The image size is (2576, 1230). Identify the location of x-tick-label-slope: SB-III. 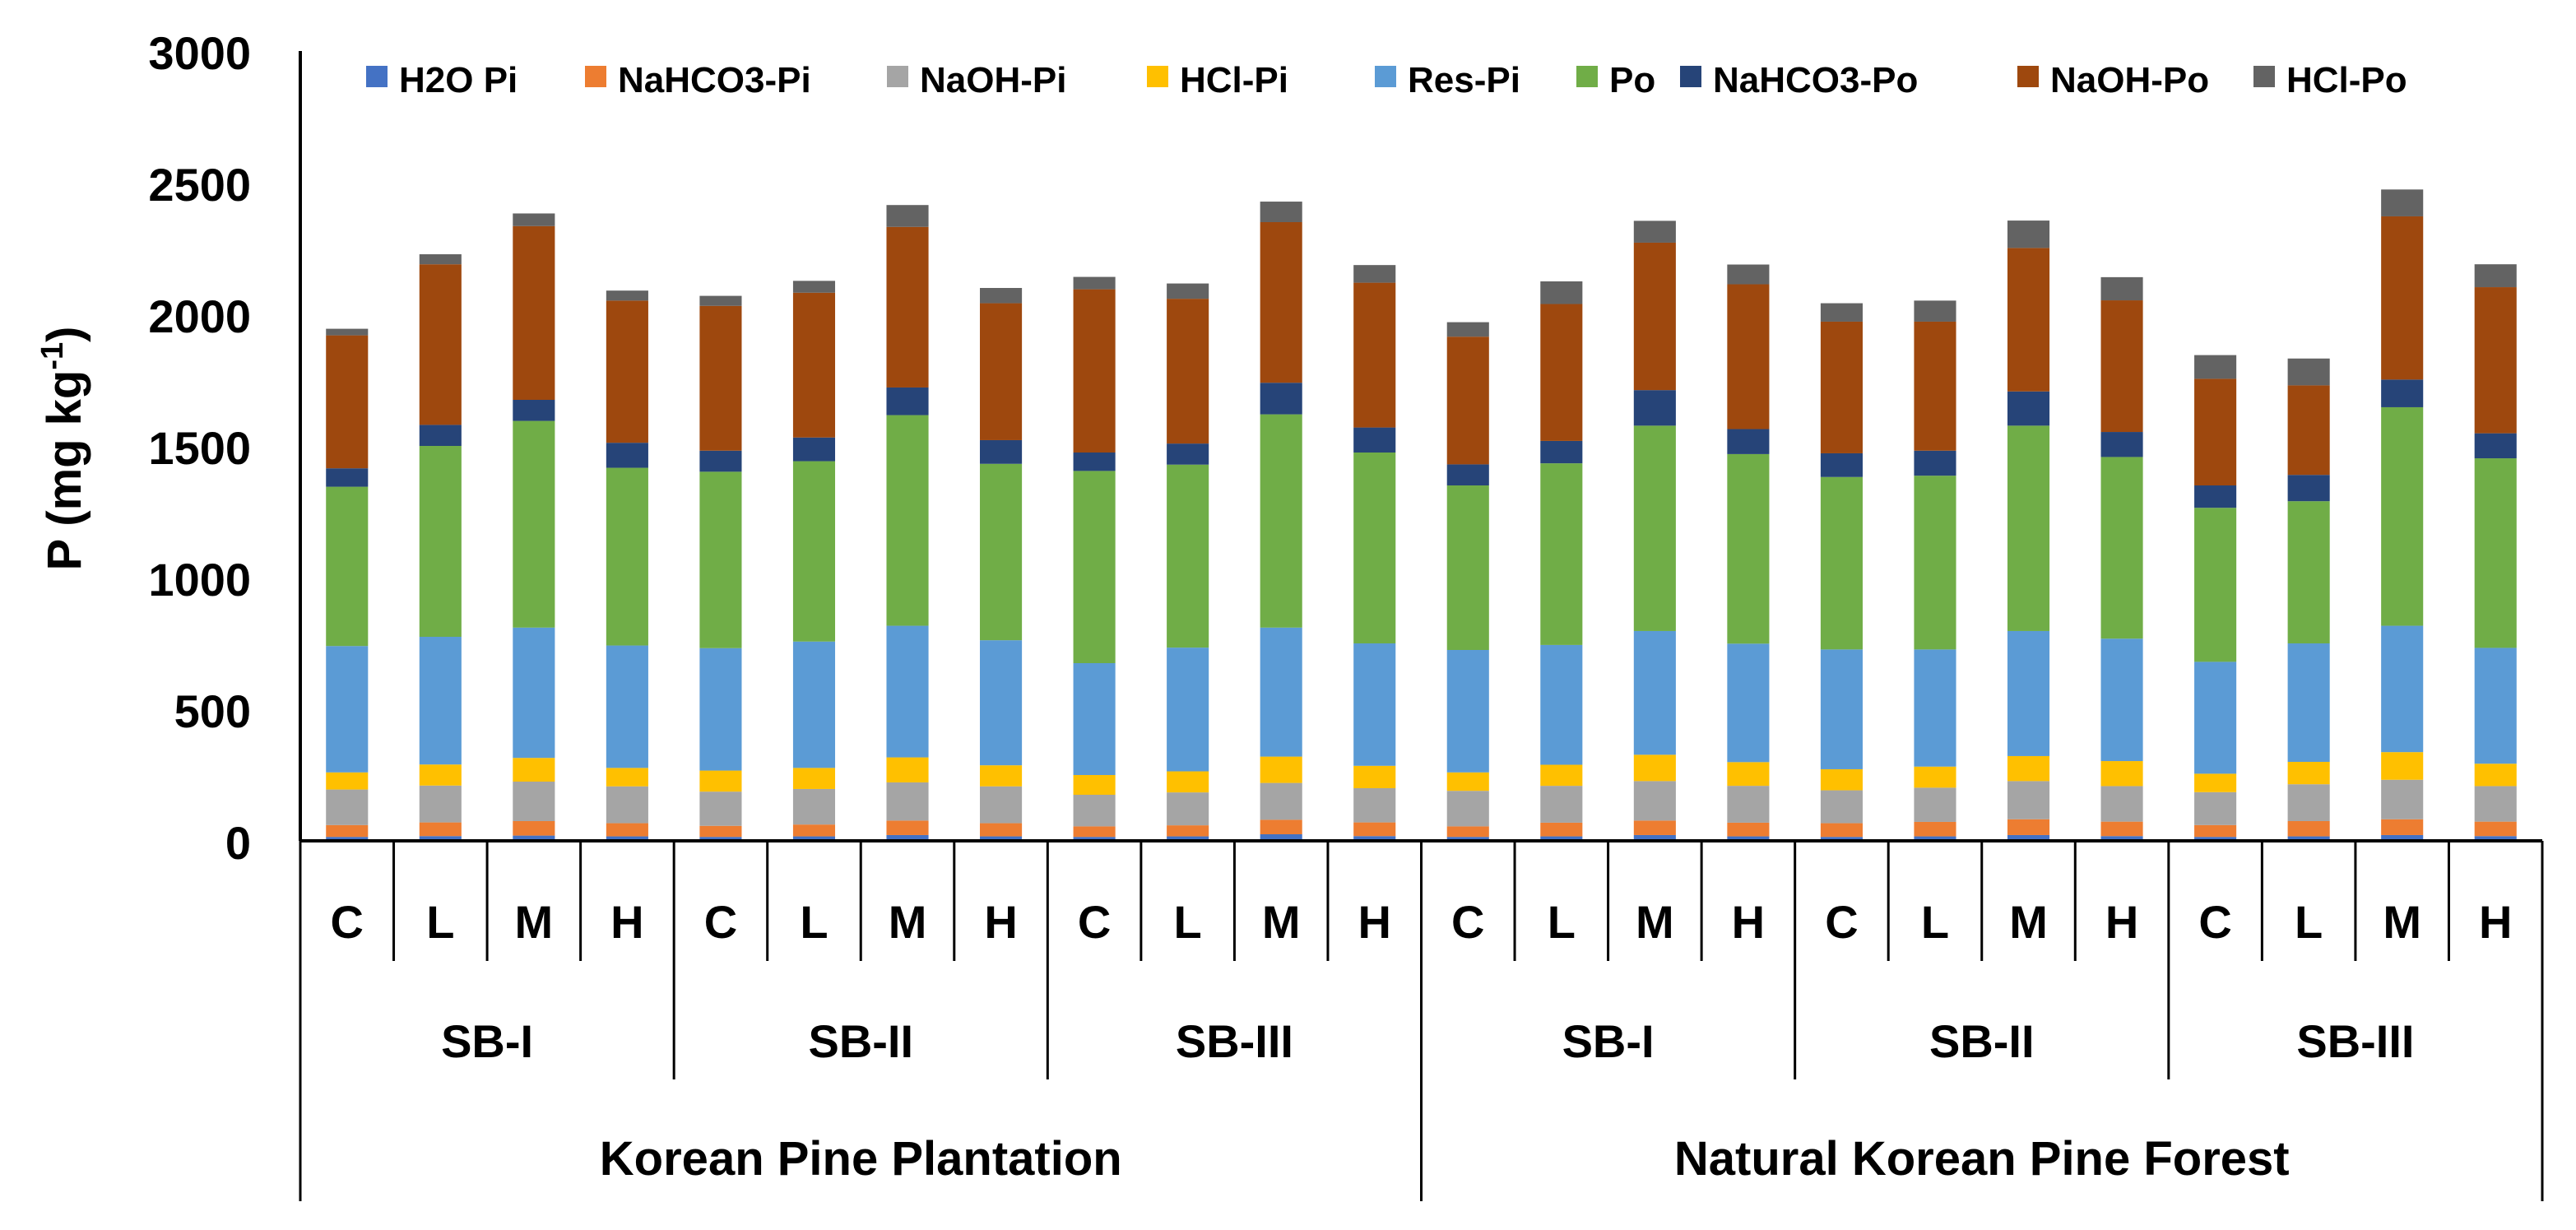
(2355, 1041).